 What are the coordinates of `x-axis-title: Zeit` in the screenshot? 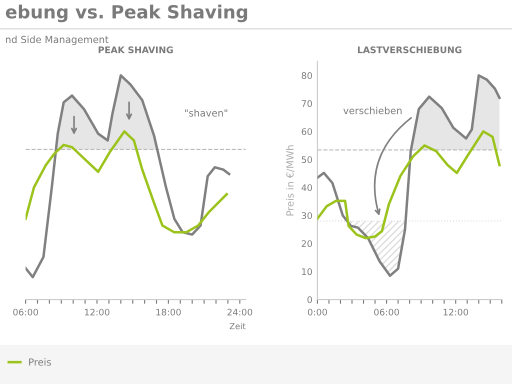 It's located at (238, 326).